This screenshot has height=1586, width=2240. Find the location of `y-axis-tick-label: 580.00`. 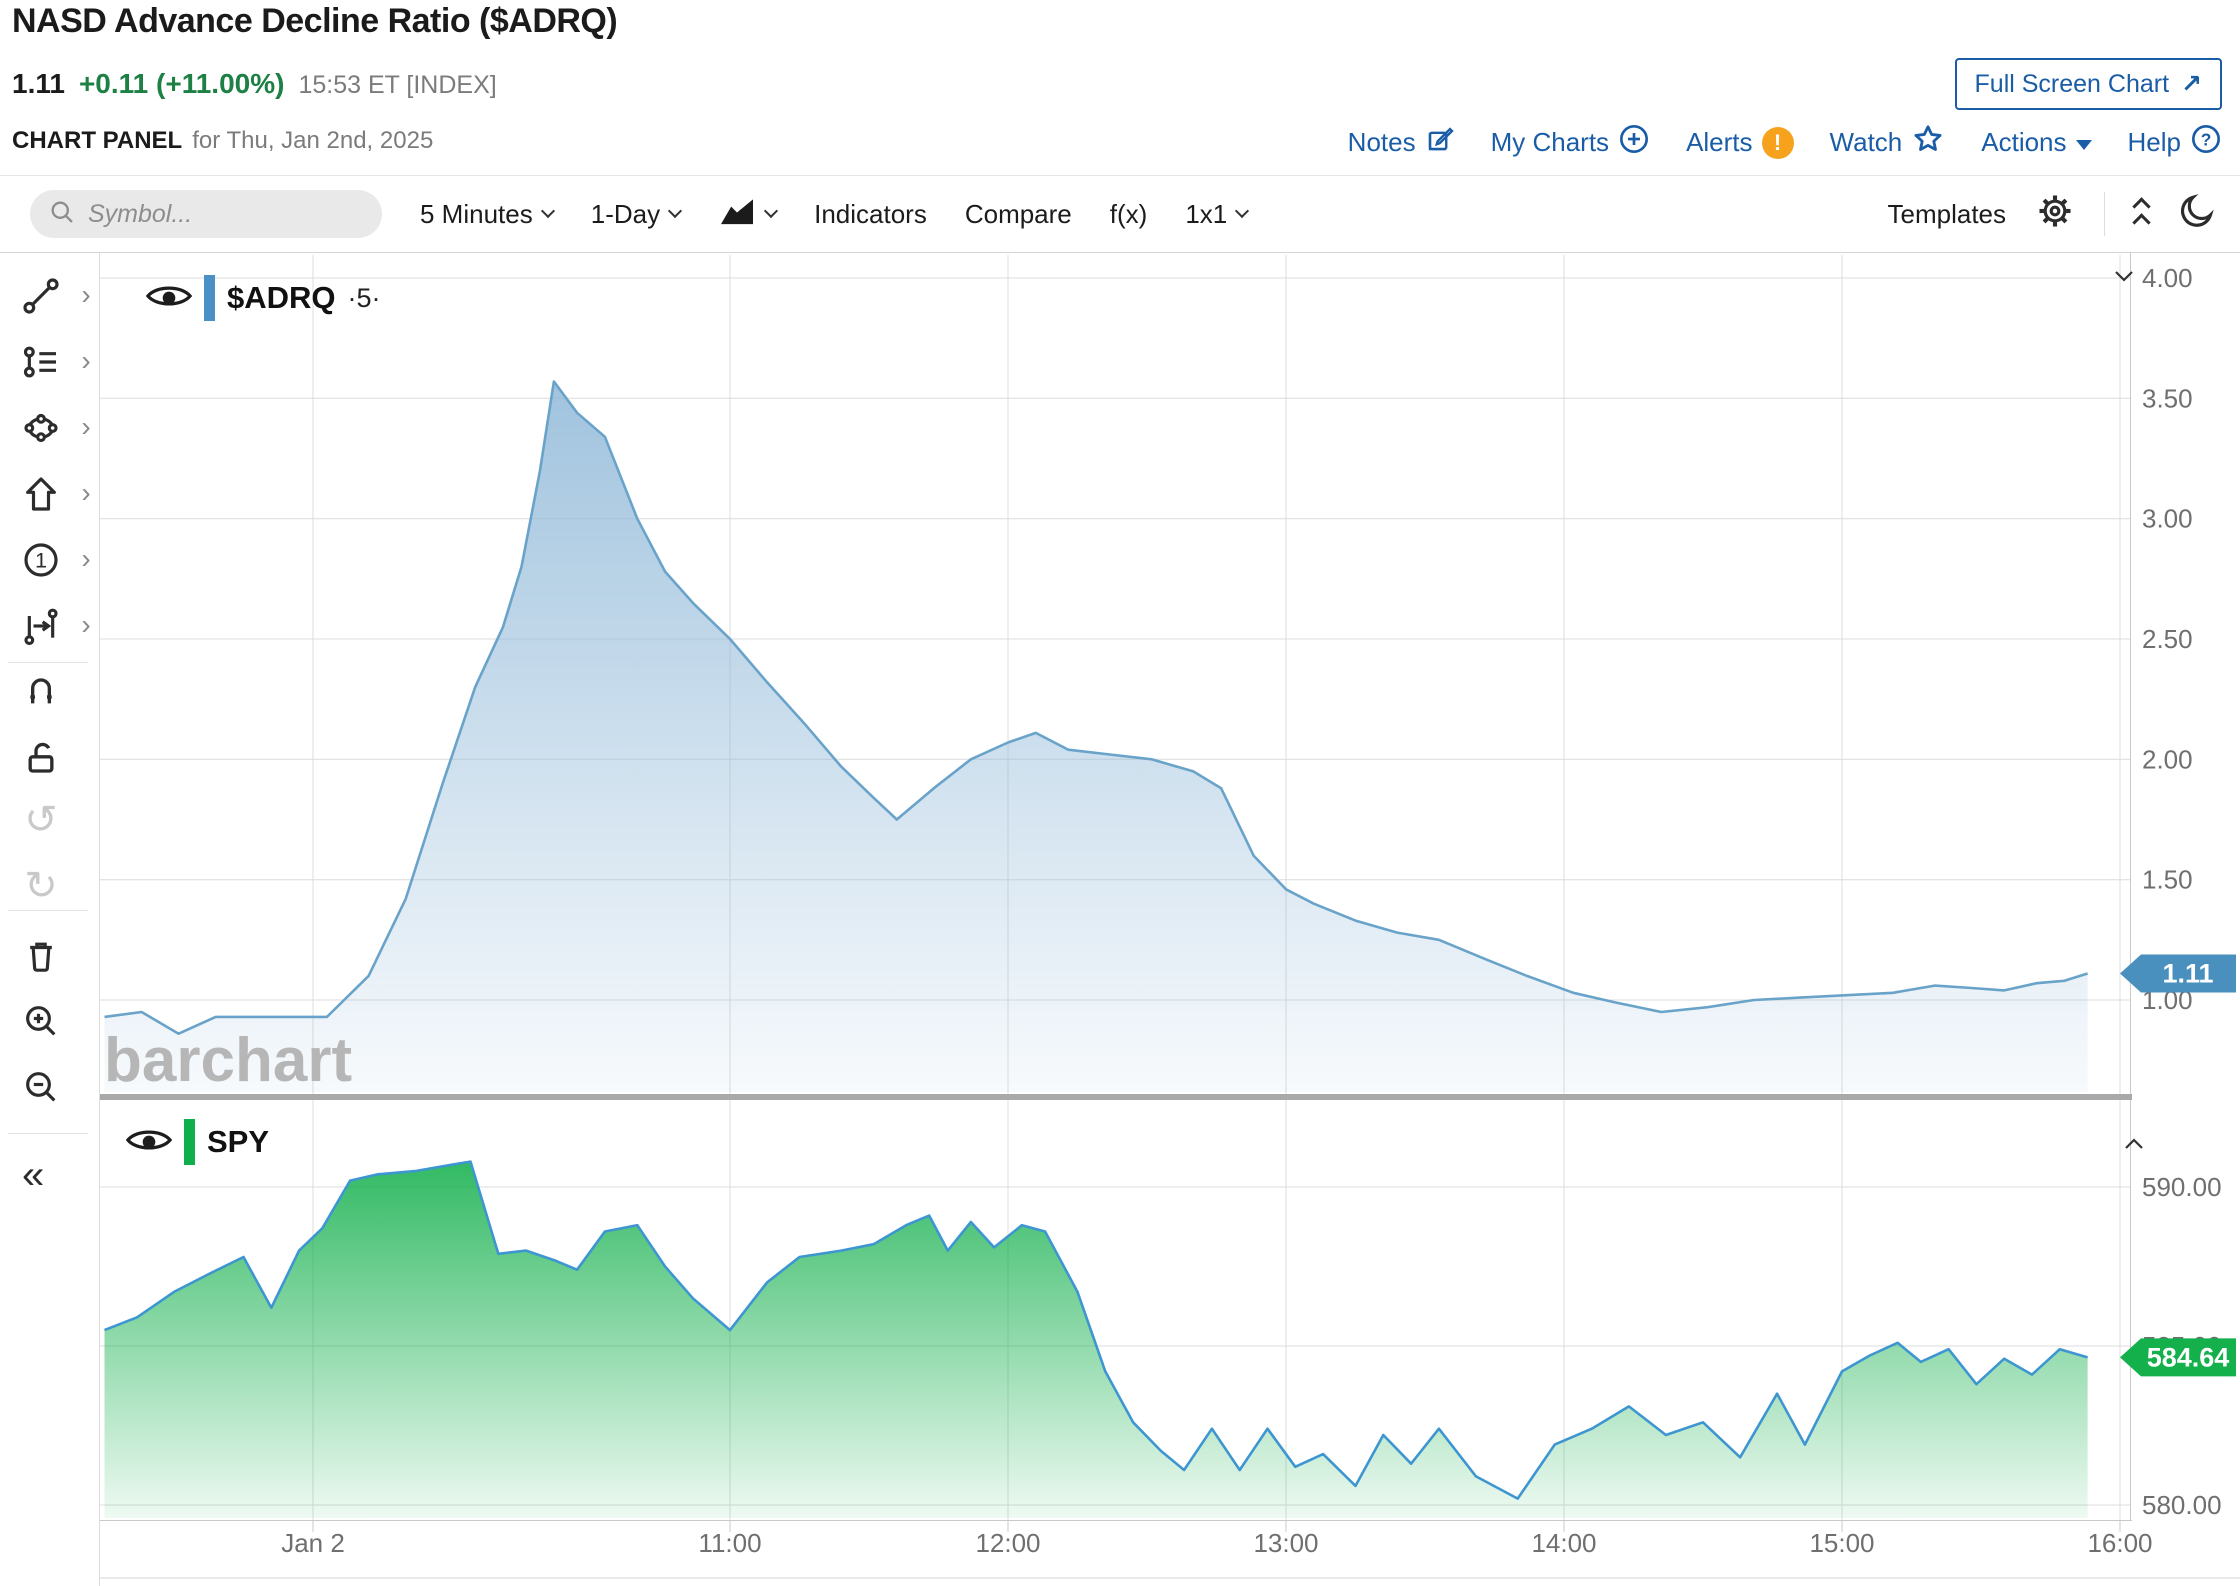

y-axis-tick-label: 580.00 is located at coordinates (2182, 1505).